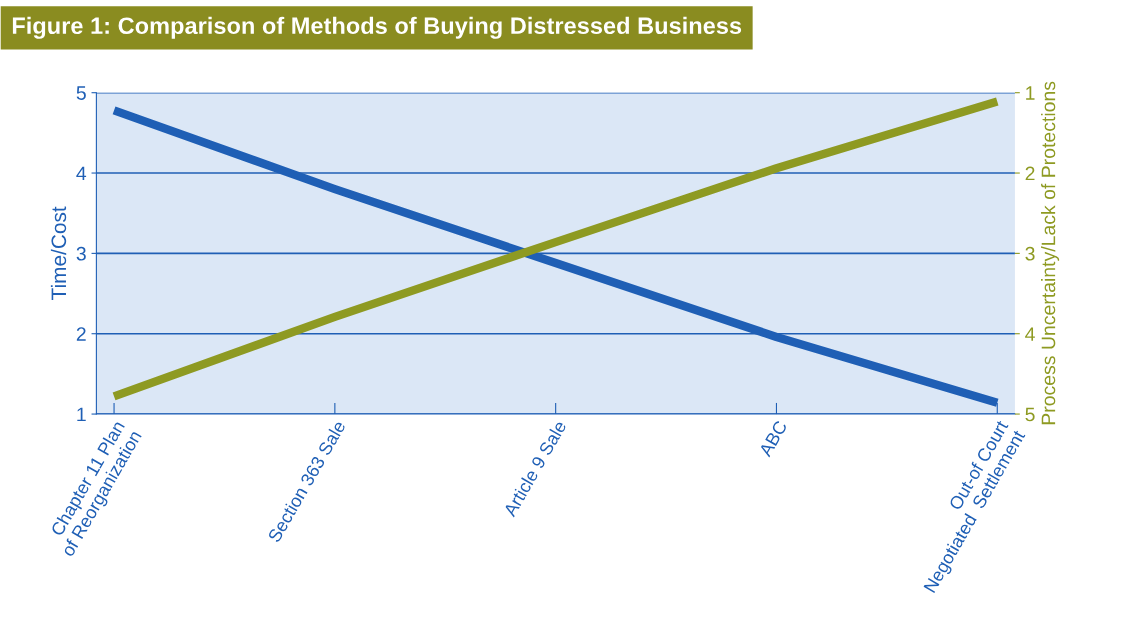 This screenshot has width=1134, height=618. What do you see at coordinates (81, 93) in the screenshot?
I see `y-tick-label: 5` at bounding box center [81, 93].